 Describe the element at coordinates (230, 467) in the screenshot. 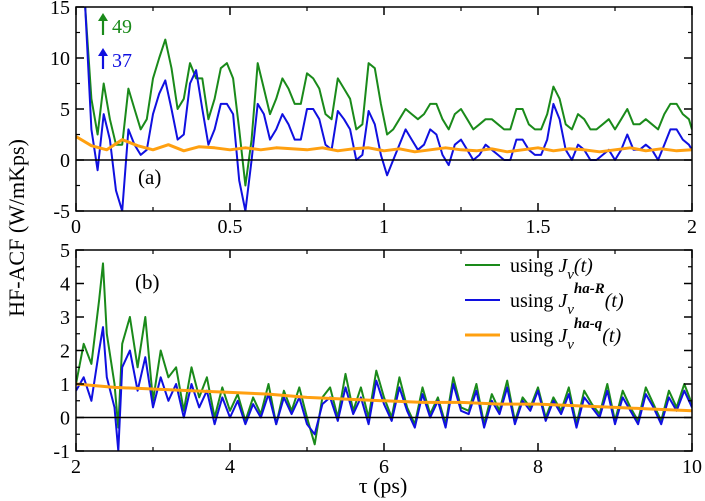

I see `x-tick-label: 4` at that location.